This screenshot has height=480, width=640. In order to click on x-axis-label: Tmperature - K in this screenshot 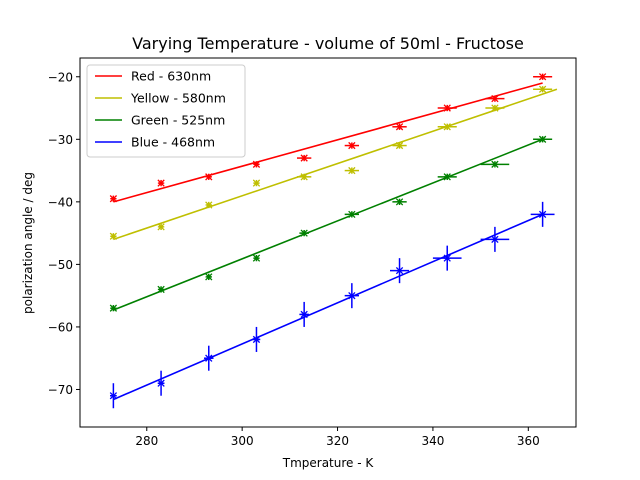, I will do `click(328, 463)`.